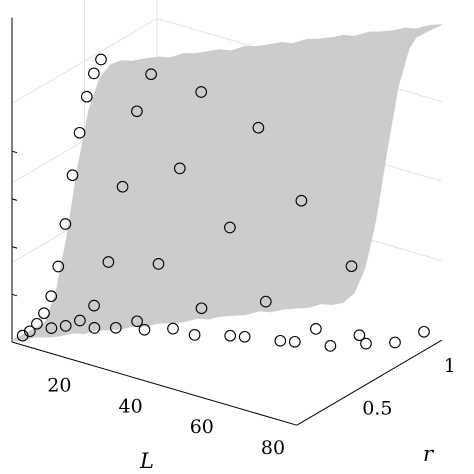  What do you see at coordinates (131, 406) in the screenshot?
I see `x-tick-label: 40` at bounding box center [131, 406].